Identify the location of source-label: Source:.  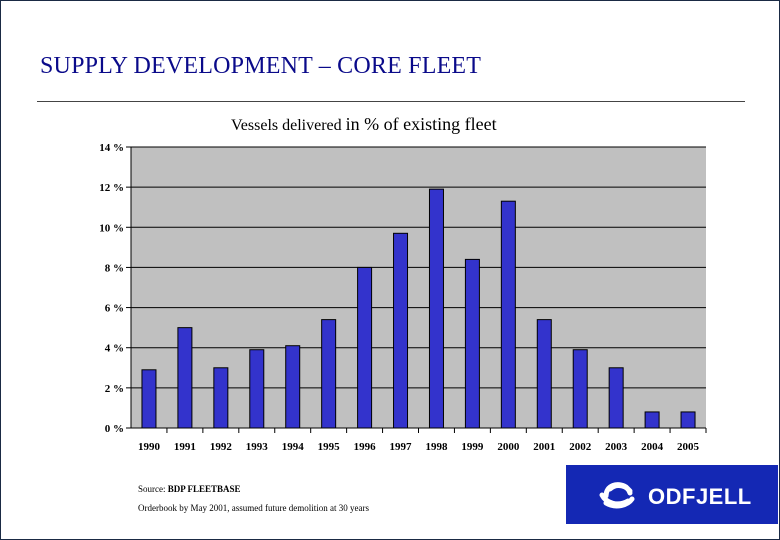
(152, 489).